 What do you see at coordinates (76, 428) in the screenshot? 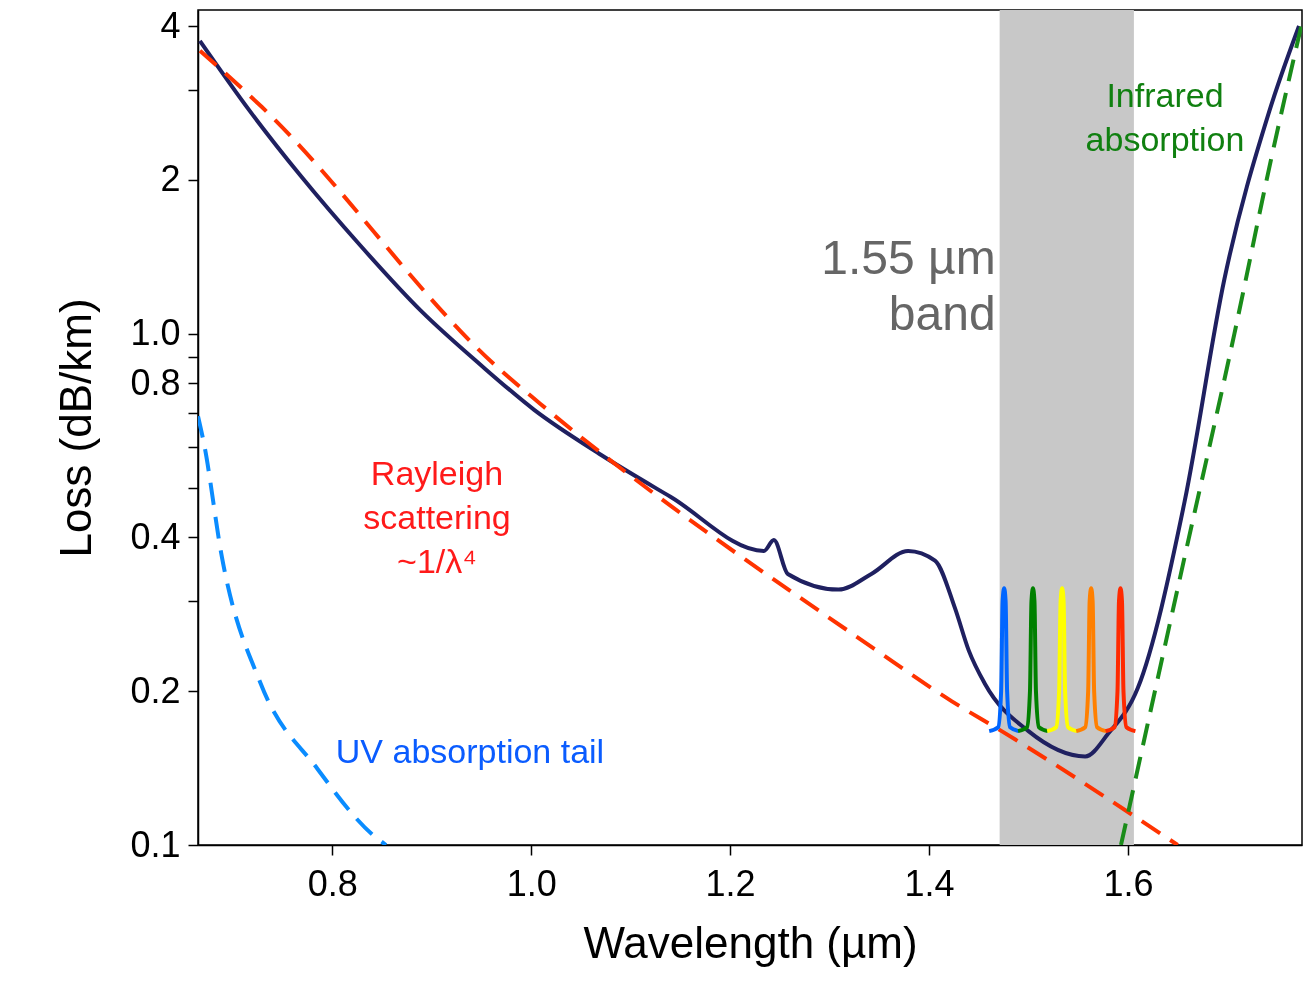
I see `y-axis-title: Loss (dB/km)` at bounding box center [76, 428].